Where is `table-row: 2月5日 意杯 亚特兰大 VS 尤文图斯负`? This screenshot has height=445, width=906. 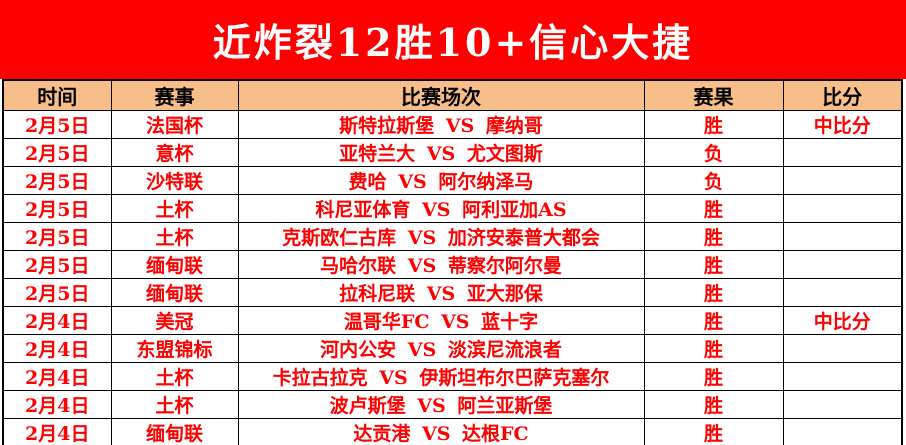 table-row: 2月5日 意杯 亚特兰大 VS 尤文图斯负 is located at coordinates (452, 152).